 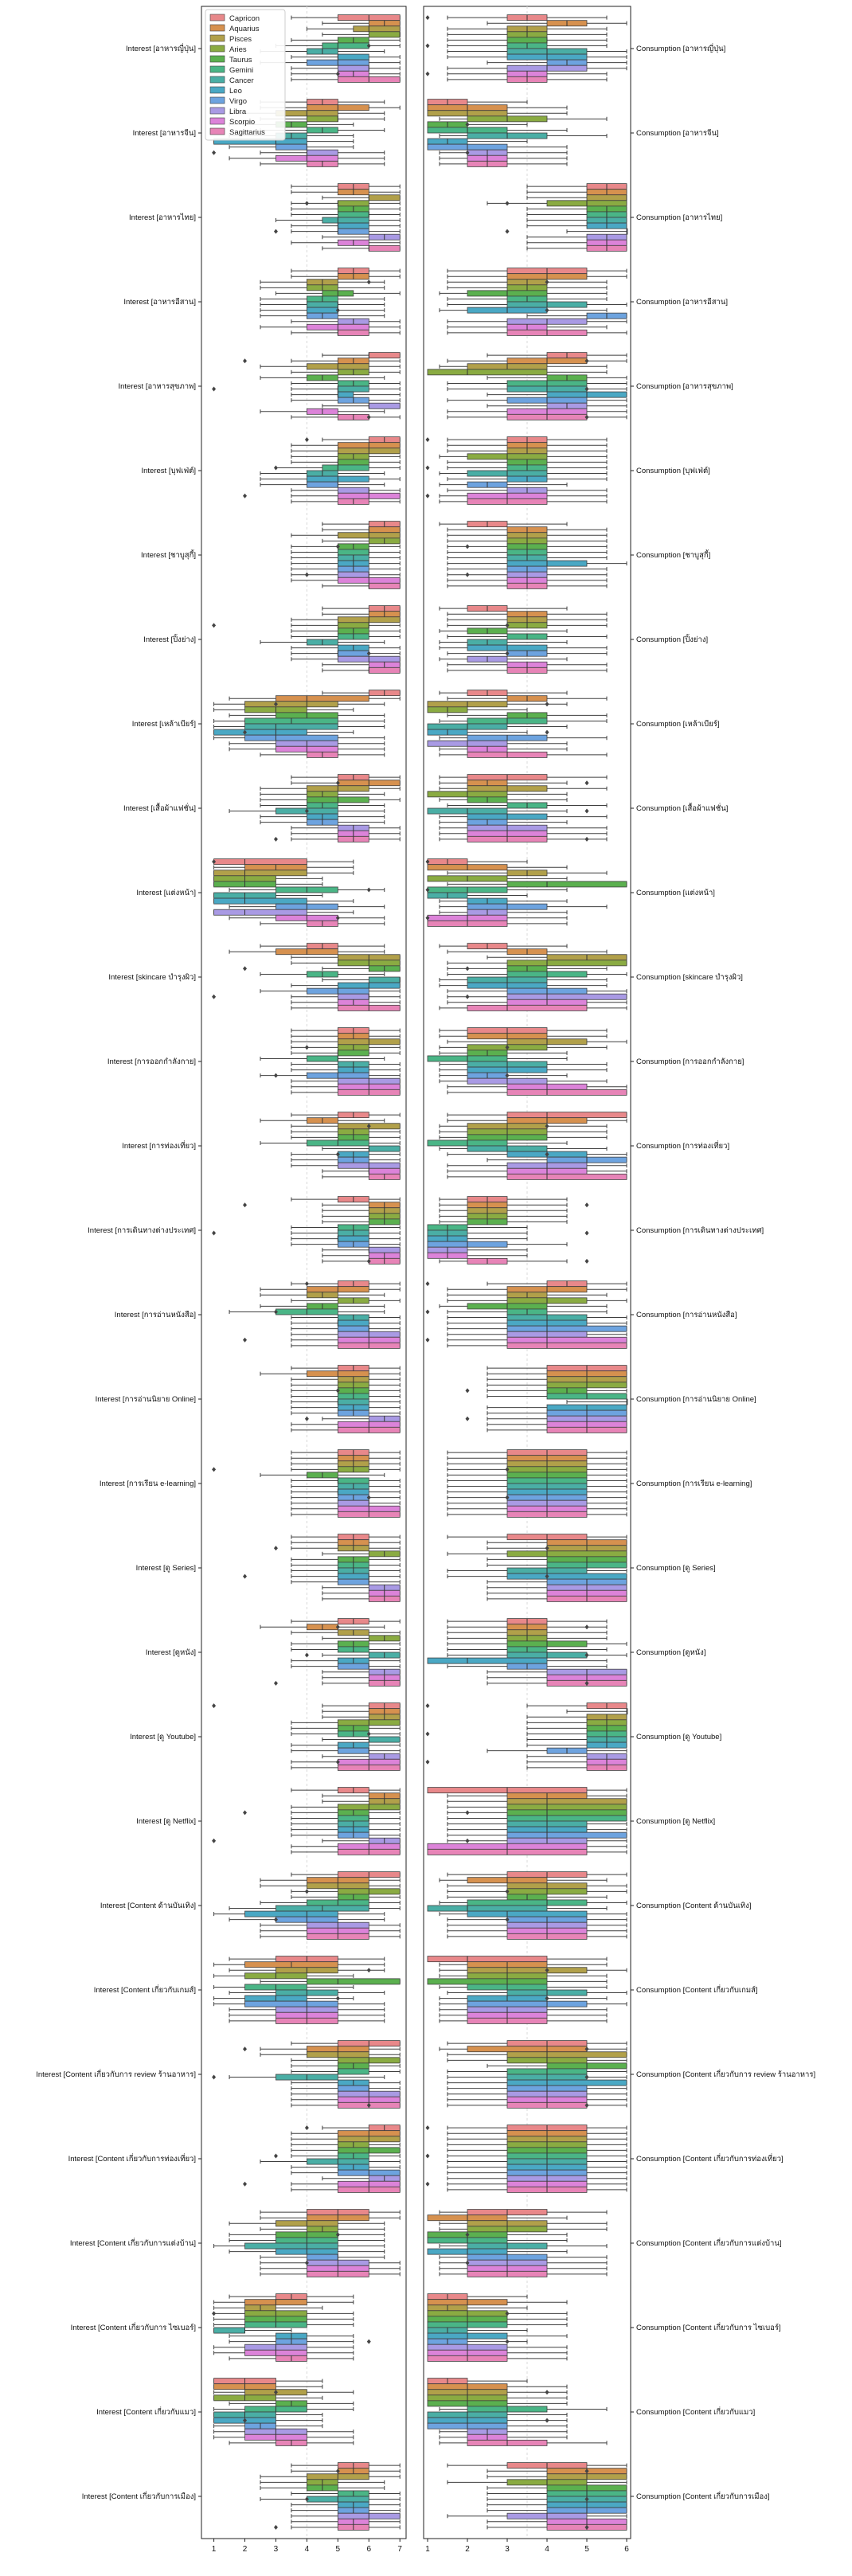 What do you see at coordinates (169, 639) in the screenshot?
I see `left-category-label: Interest [ปิ้งย่าง]` at bounding box center [169, 639].